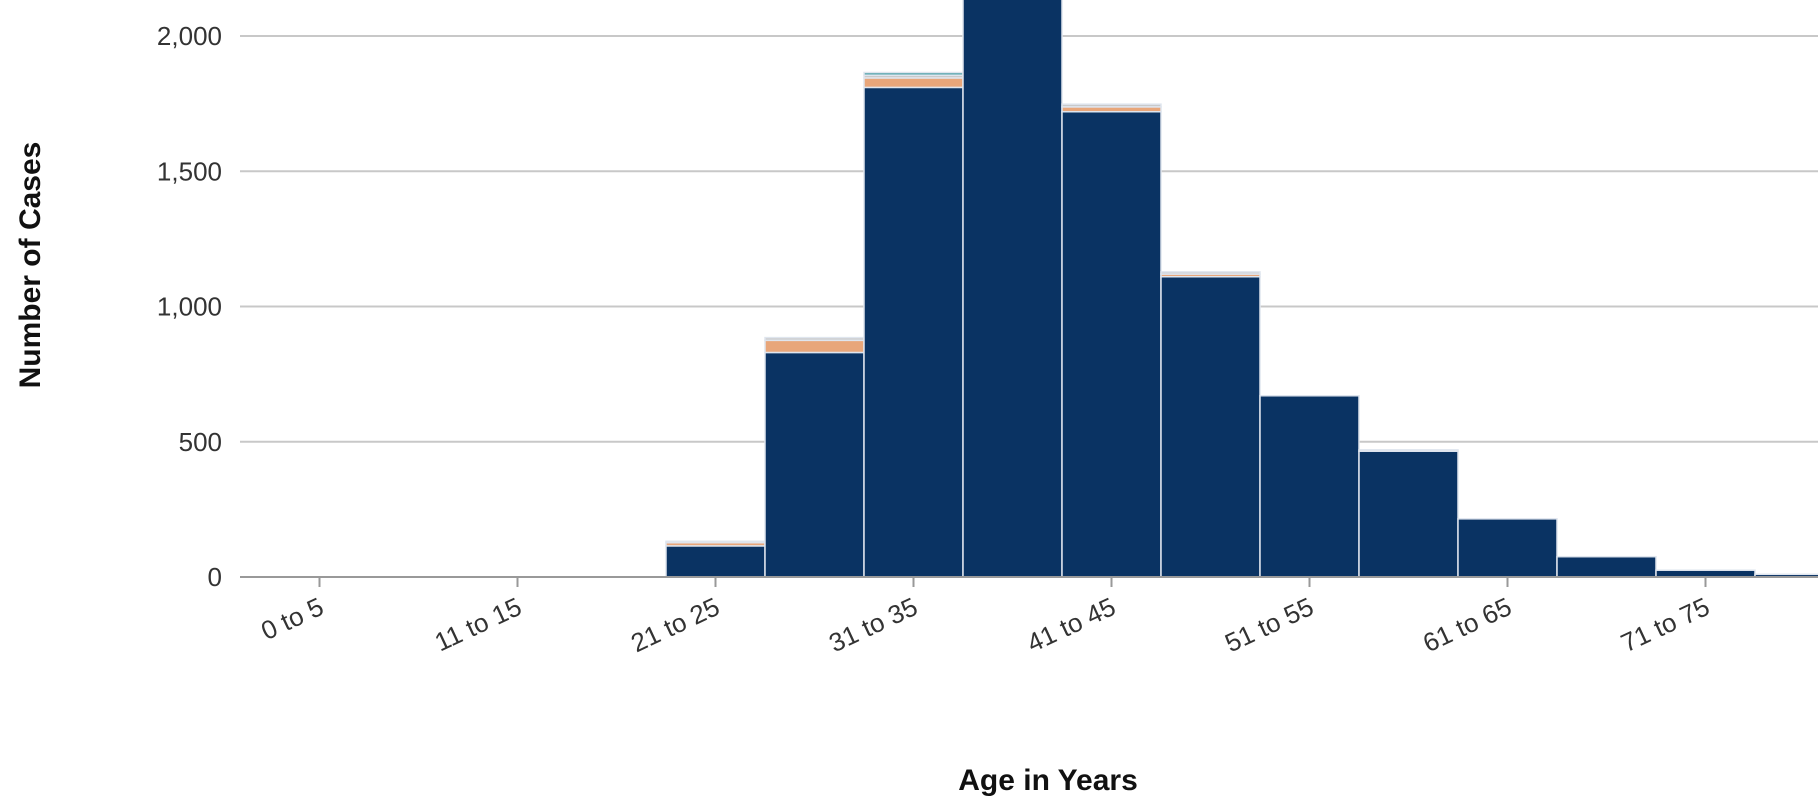  Describe the element at coordinates (292, 618) in the screenshot. I see `x-tick-label: 0 to 5` at that location.